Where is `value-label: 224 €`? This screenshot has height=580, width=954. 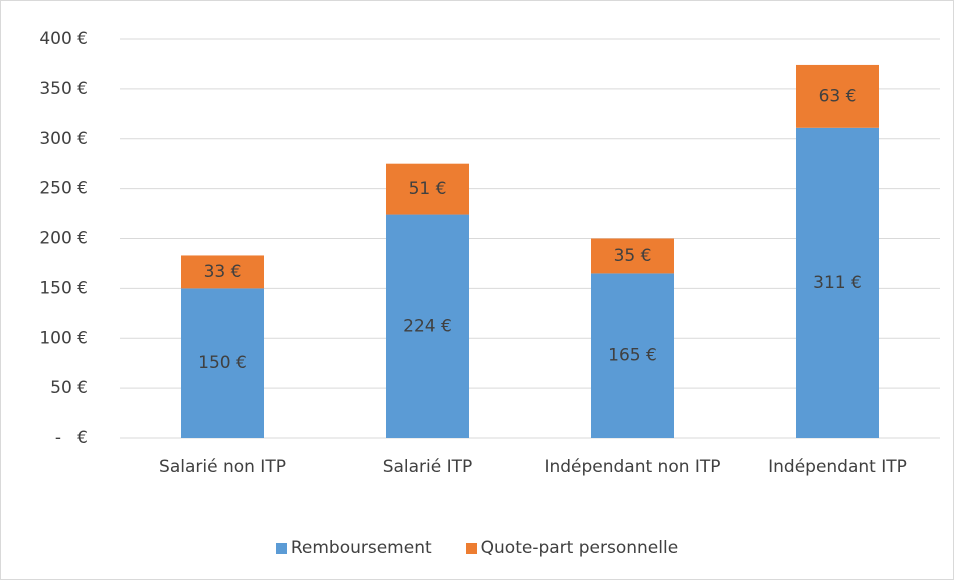 value-label: 224 € is located at coordinates (427, 326).